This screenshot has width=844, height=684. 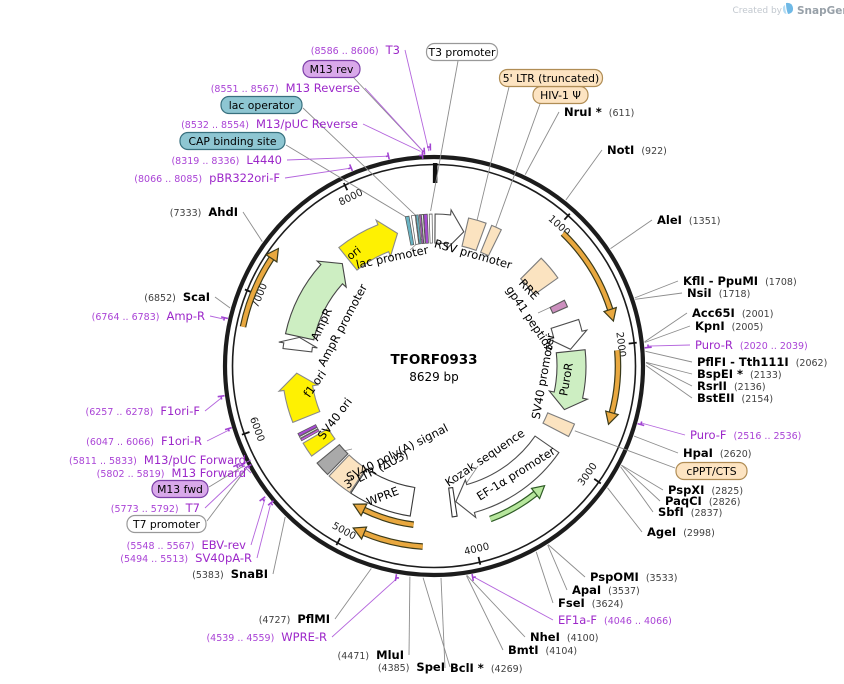 I want to click on label-bcli: BclI * (4269), so click(x=486, y=668).